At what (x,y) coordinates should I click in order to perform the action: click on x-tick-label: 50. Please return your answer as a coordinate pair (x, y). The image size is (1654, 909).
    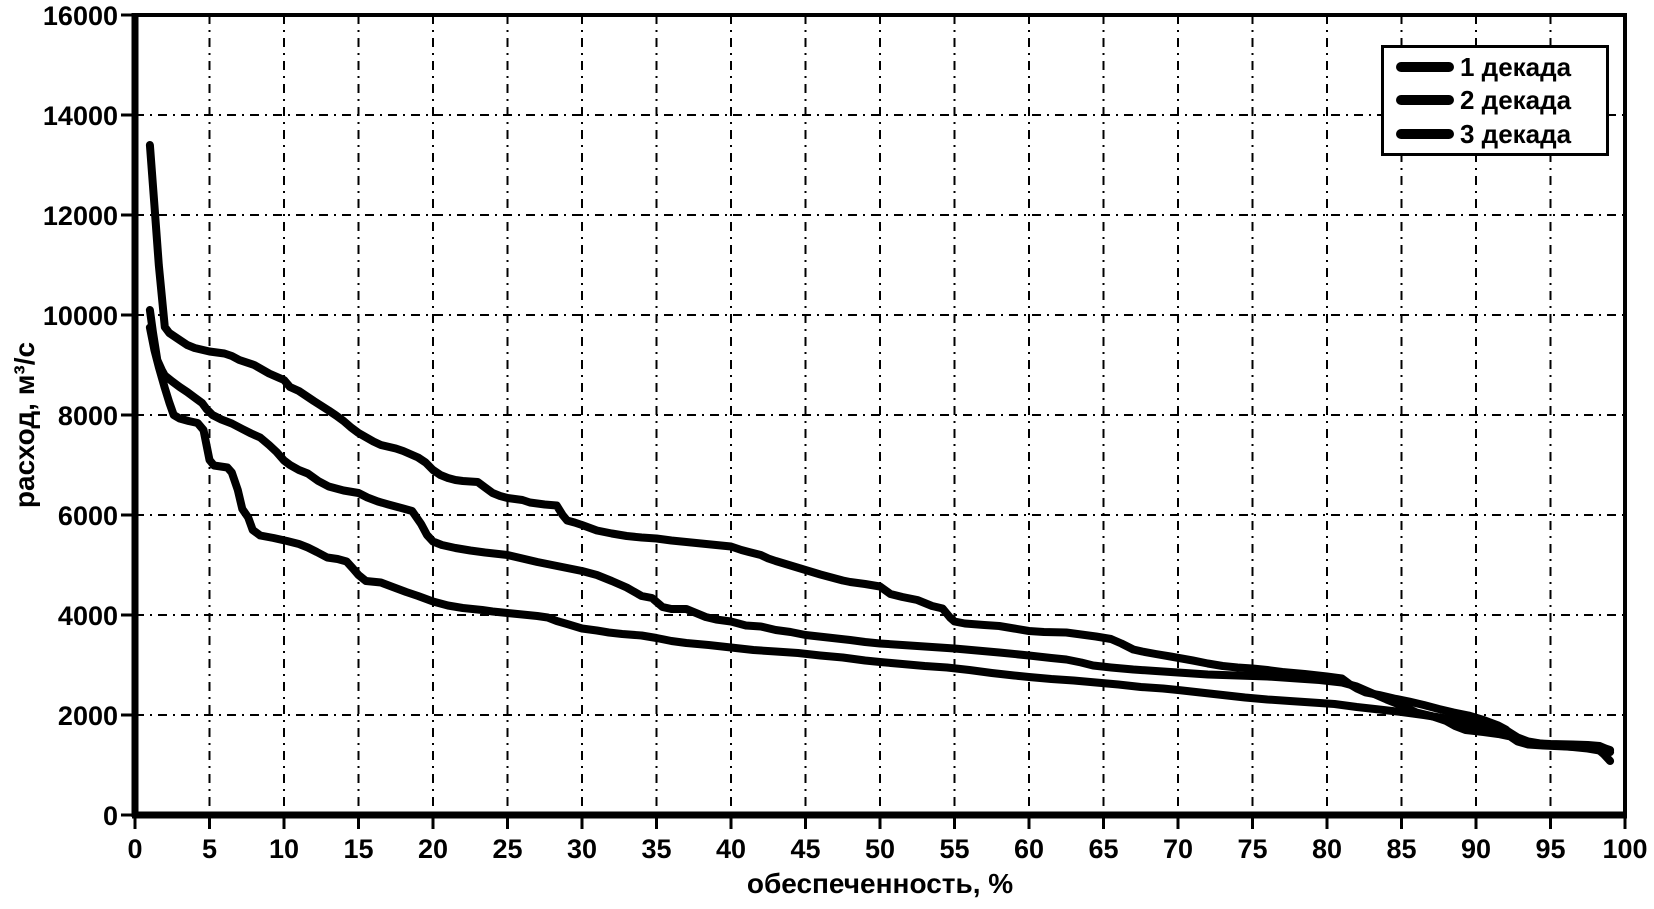
    Looking at the image, I should click on (880, 849).